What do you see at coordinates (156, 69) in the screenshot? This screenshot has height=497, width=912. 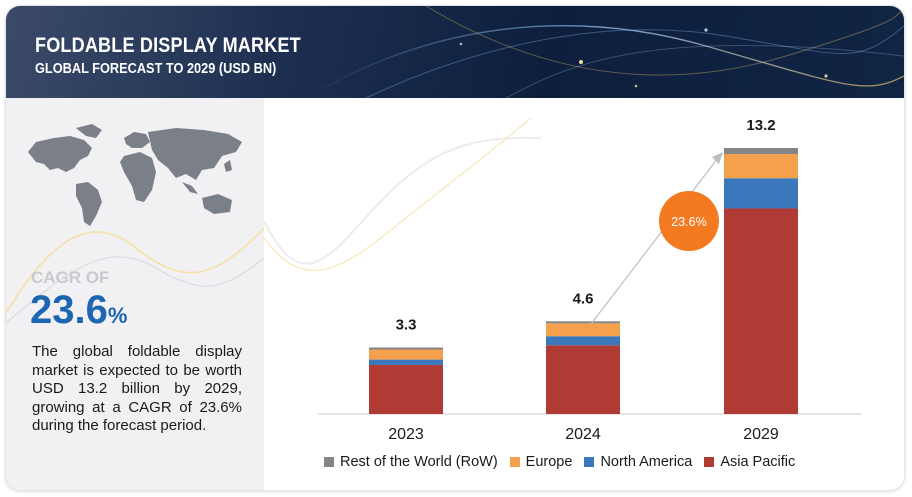 I see `page-subtitle: GLOBAL FORECAST TO 2029 (USD BN)` at bounding box center [156, 69].